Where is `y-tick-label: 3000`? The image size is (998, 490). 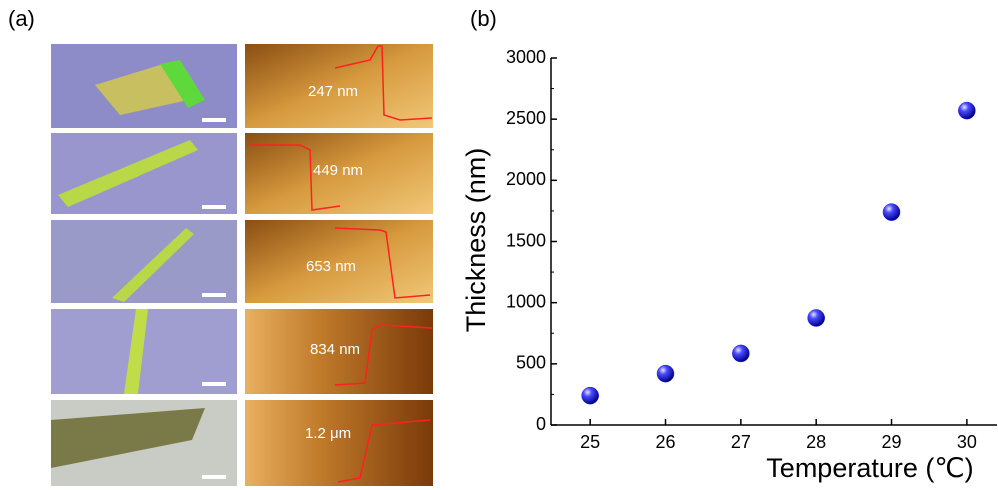
y-tick-label: 3000 is located at coordinates (526, 57).